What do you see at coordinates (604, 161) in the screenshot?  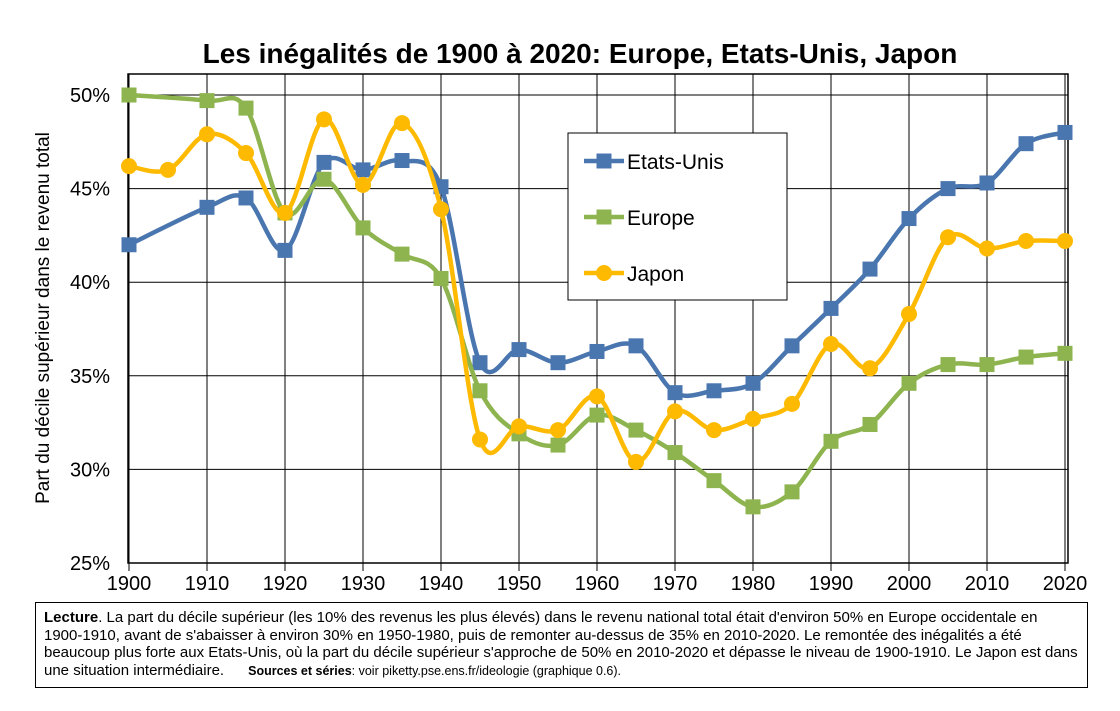 I see `legend-marker-etats-unis` at bounding box center [604, 161].